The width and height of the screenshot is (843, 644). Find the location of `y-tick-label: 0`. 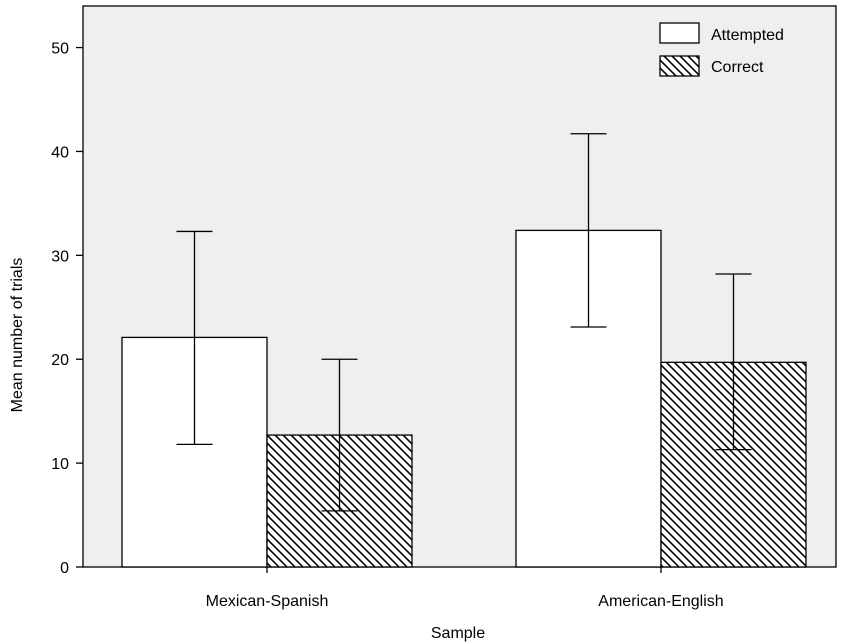

y-tick-label: 0 is located at coordinates (64, 568).